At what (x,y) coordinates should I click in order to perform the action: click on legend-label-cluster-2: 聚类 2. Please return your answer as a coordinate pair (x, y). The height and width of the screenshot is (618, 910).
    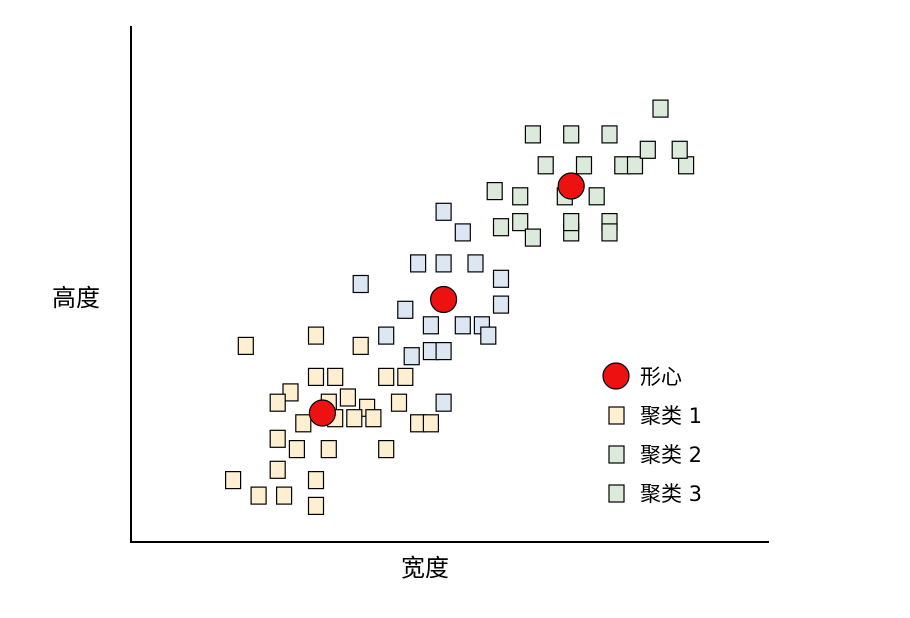
    Looking at the image, I should click on (671, 455).